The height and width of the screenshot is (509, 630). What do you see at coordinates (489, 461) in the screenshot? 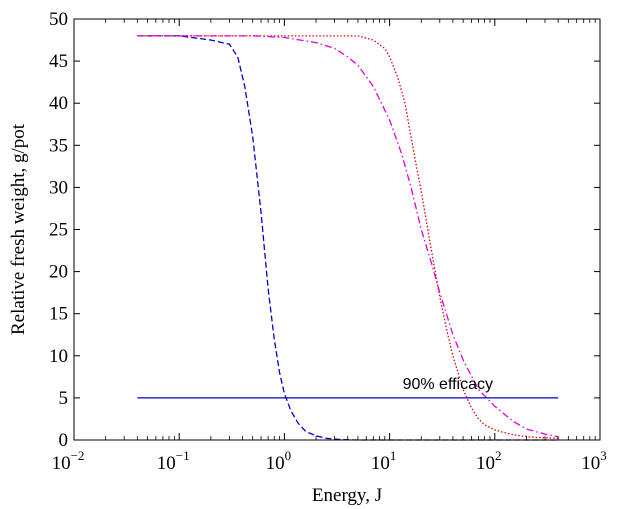
I see `x-tick-label: 10²` at bounding box center [489, 461].